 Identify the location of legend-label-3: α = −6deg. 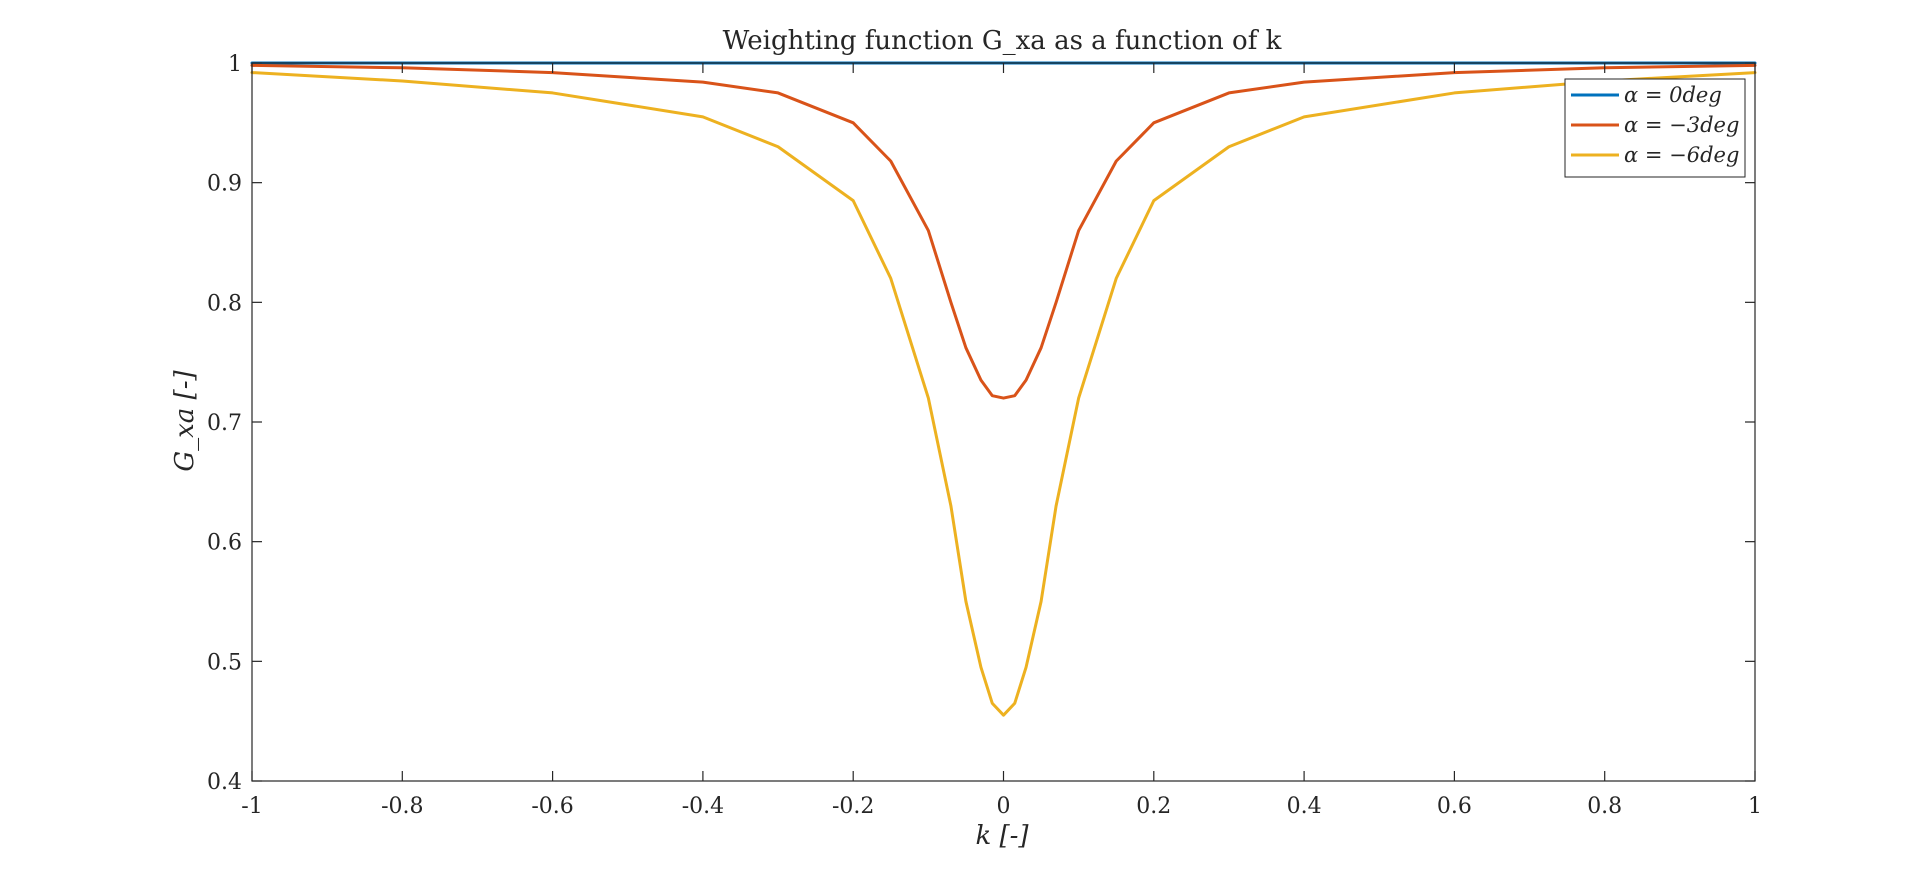
(1681, 155).